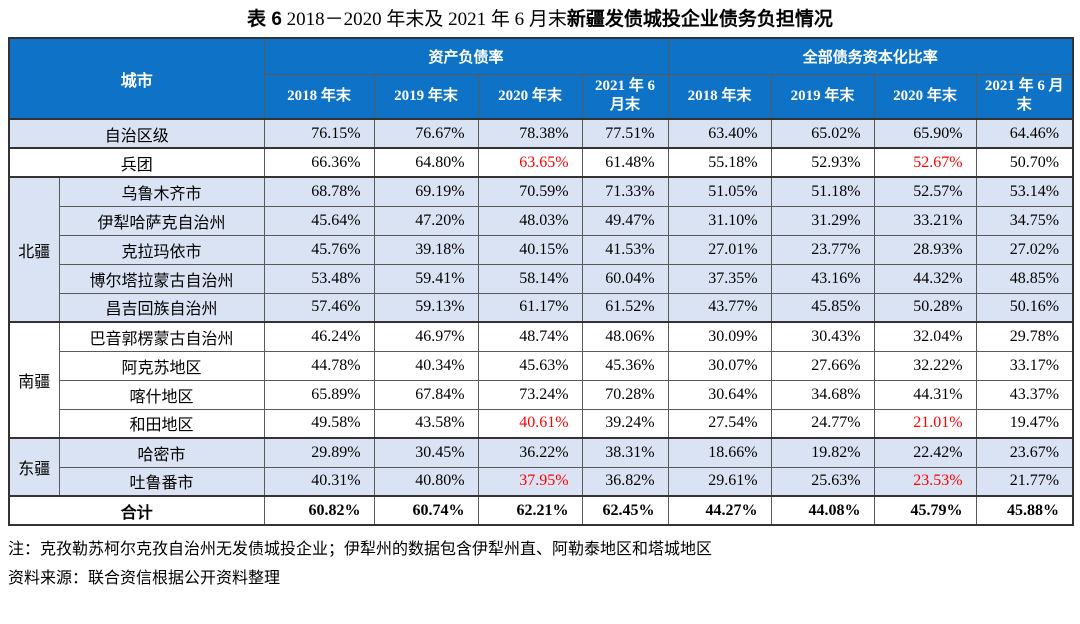  Describe the element at coordinates (822, 162) in the screenshot. I see `value-cell: 52.93%` at that location.